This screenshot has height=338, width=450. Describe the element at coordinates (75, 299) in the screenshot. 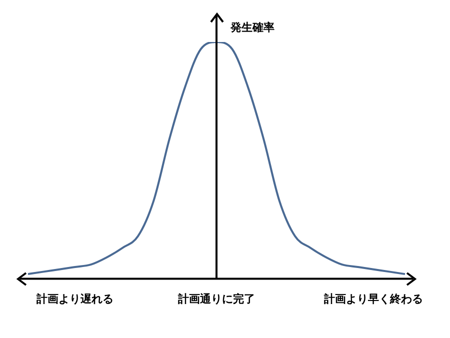

I see `x-tick-label: 計画より遅れる` at that location.